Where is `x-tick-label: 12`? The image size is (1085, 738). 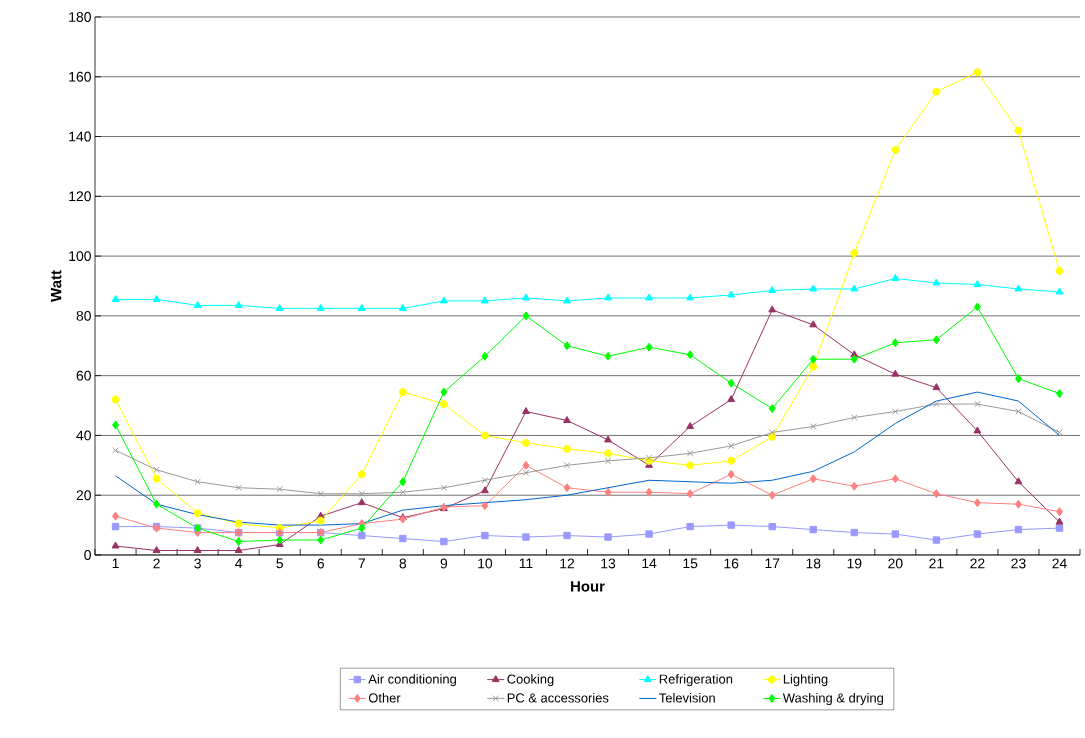 x-tick-label: 12 is located at coordinates (567, 563).